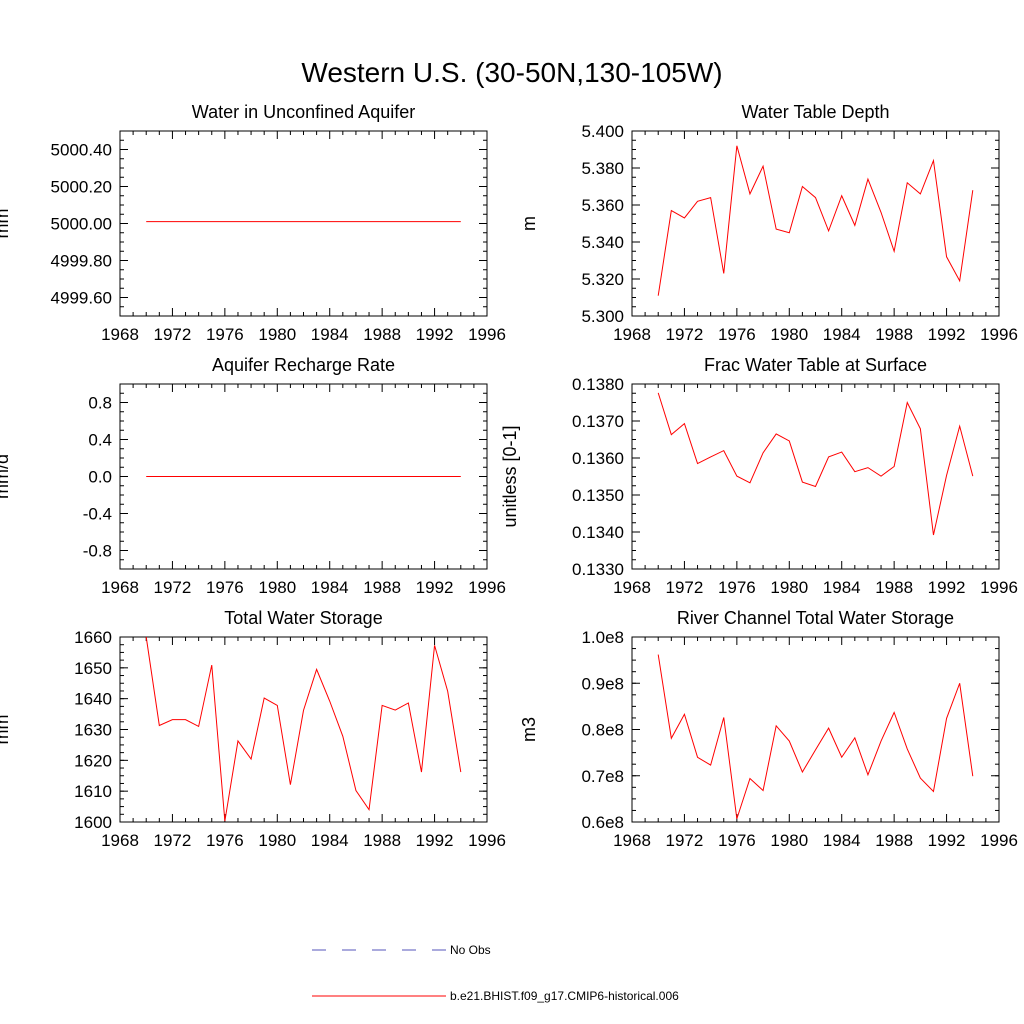 This screenshot has width=1024, height=1024. I want to click on y-axis-label: unitless [0-1], so click(510, 476).